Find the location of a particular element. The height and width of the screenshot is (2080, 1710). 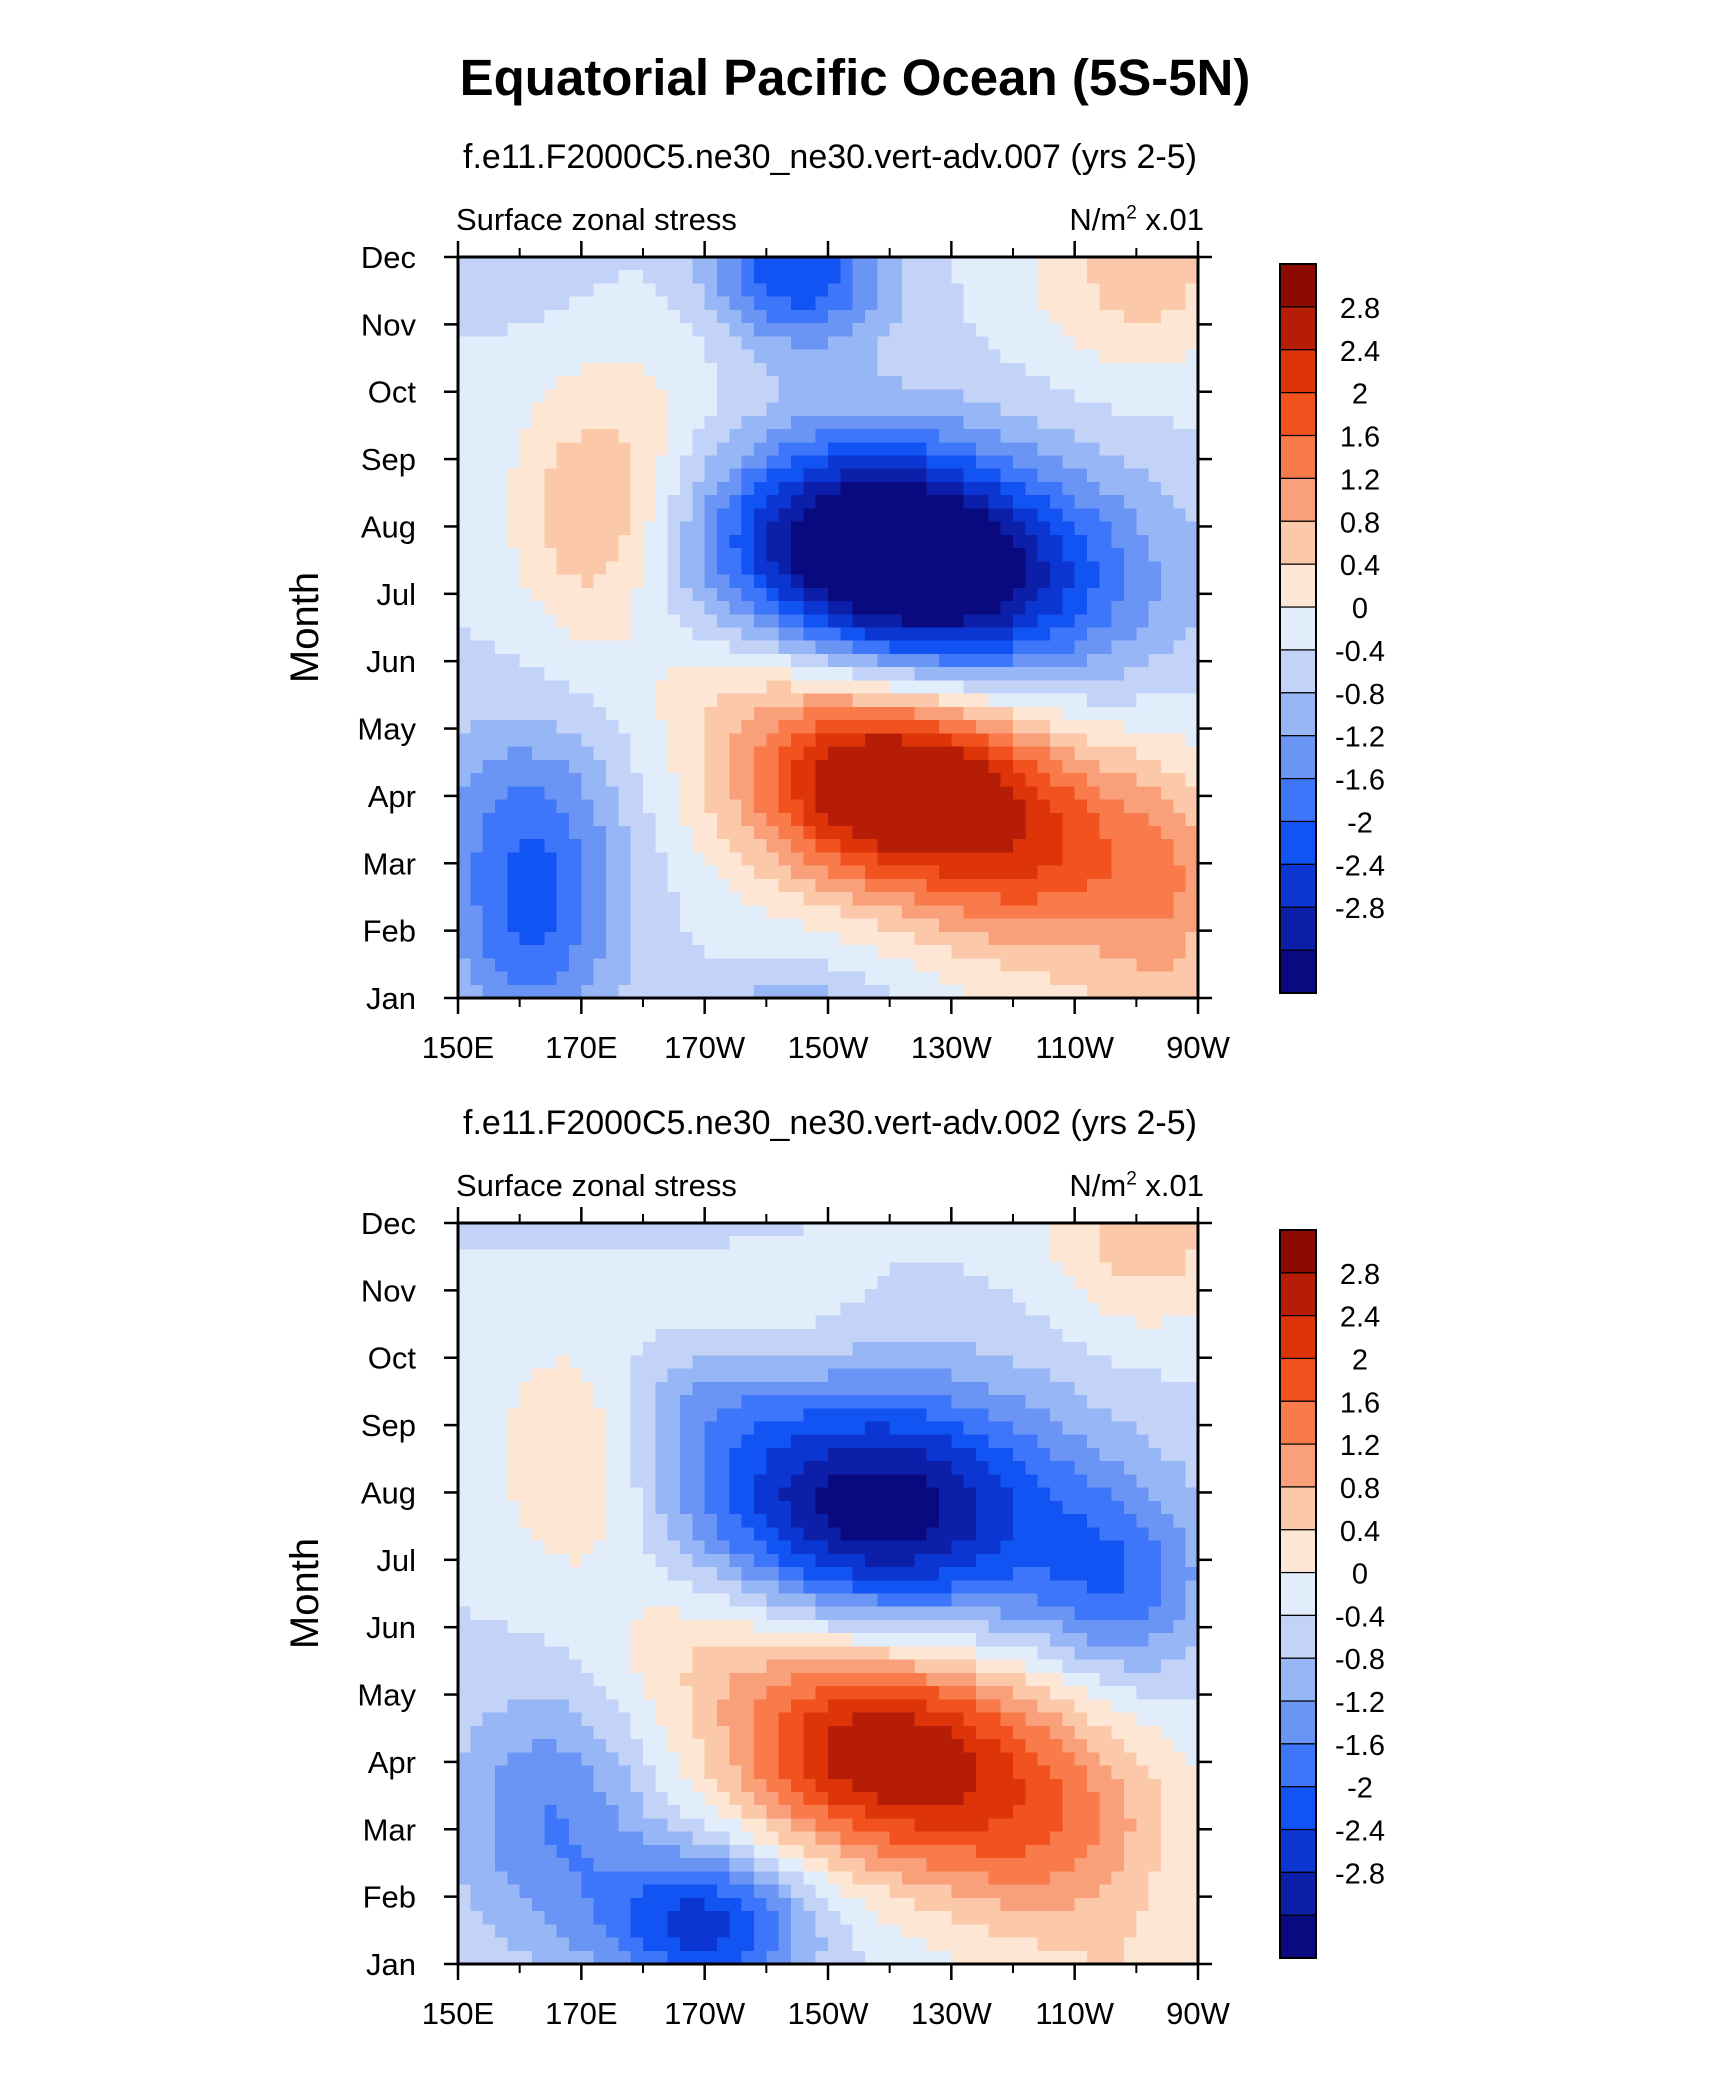

y-tick-label: Mar is located at coordinates (389, 863).